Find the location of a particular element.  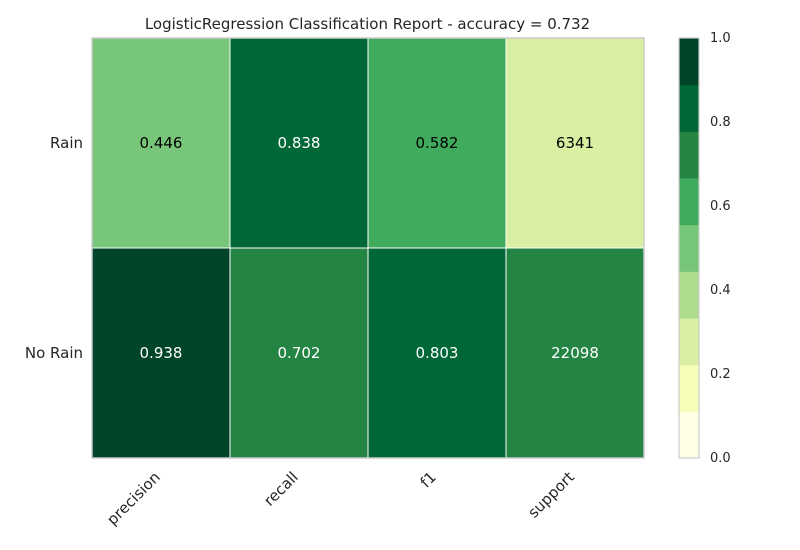

cell-value-label: 6341 is located at coordinates (575, 143).